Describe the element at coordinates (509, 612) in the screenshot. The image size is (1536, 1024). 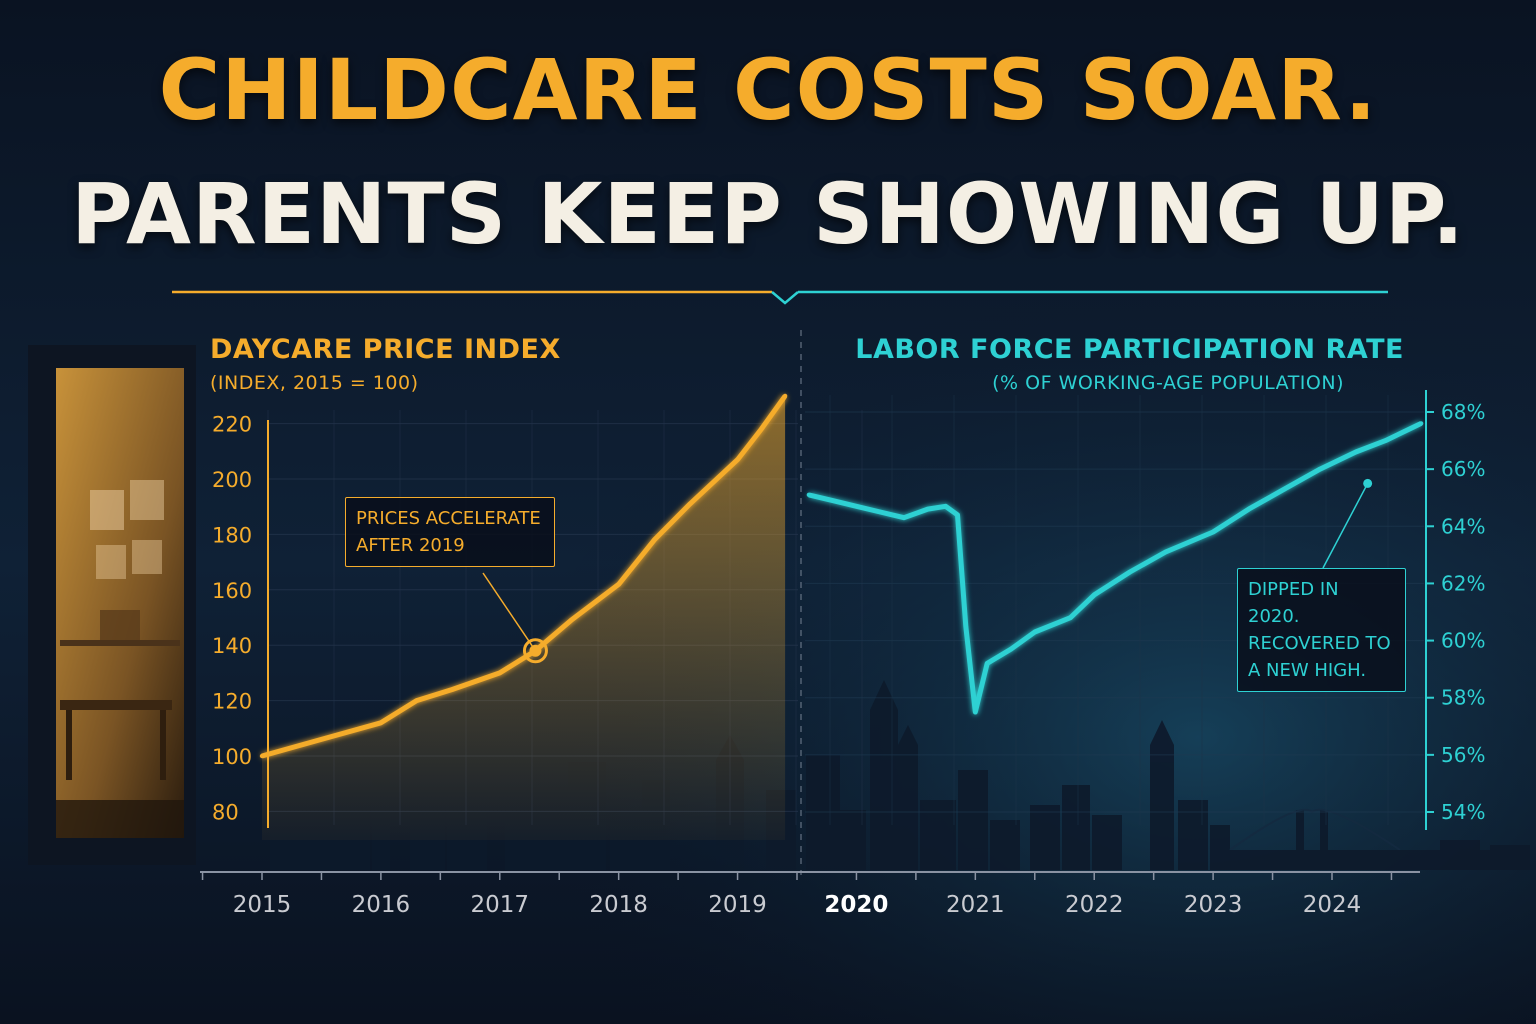
I see `daycare-annotation-leader` at that location.